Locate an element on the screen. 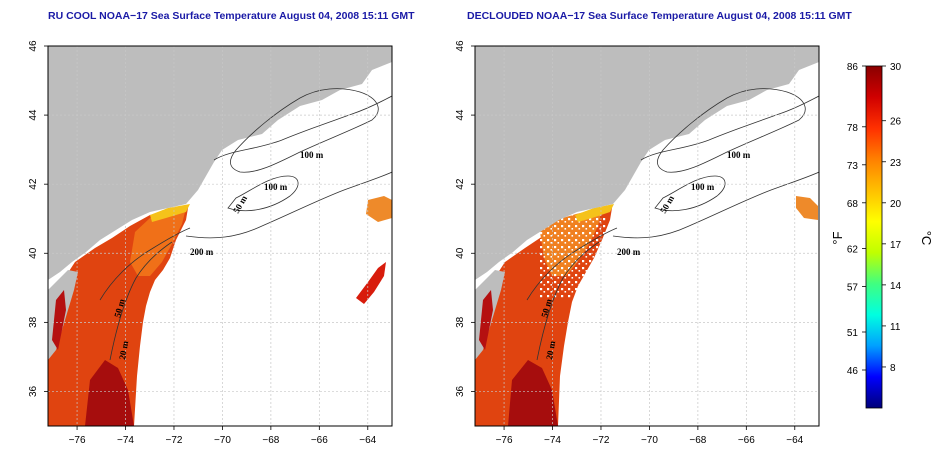 The width and height of the screenshot is (950, 475). fahrenheit-tick-label: 51 is located at coordinates (853, 333).